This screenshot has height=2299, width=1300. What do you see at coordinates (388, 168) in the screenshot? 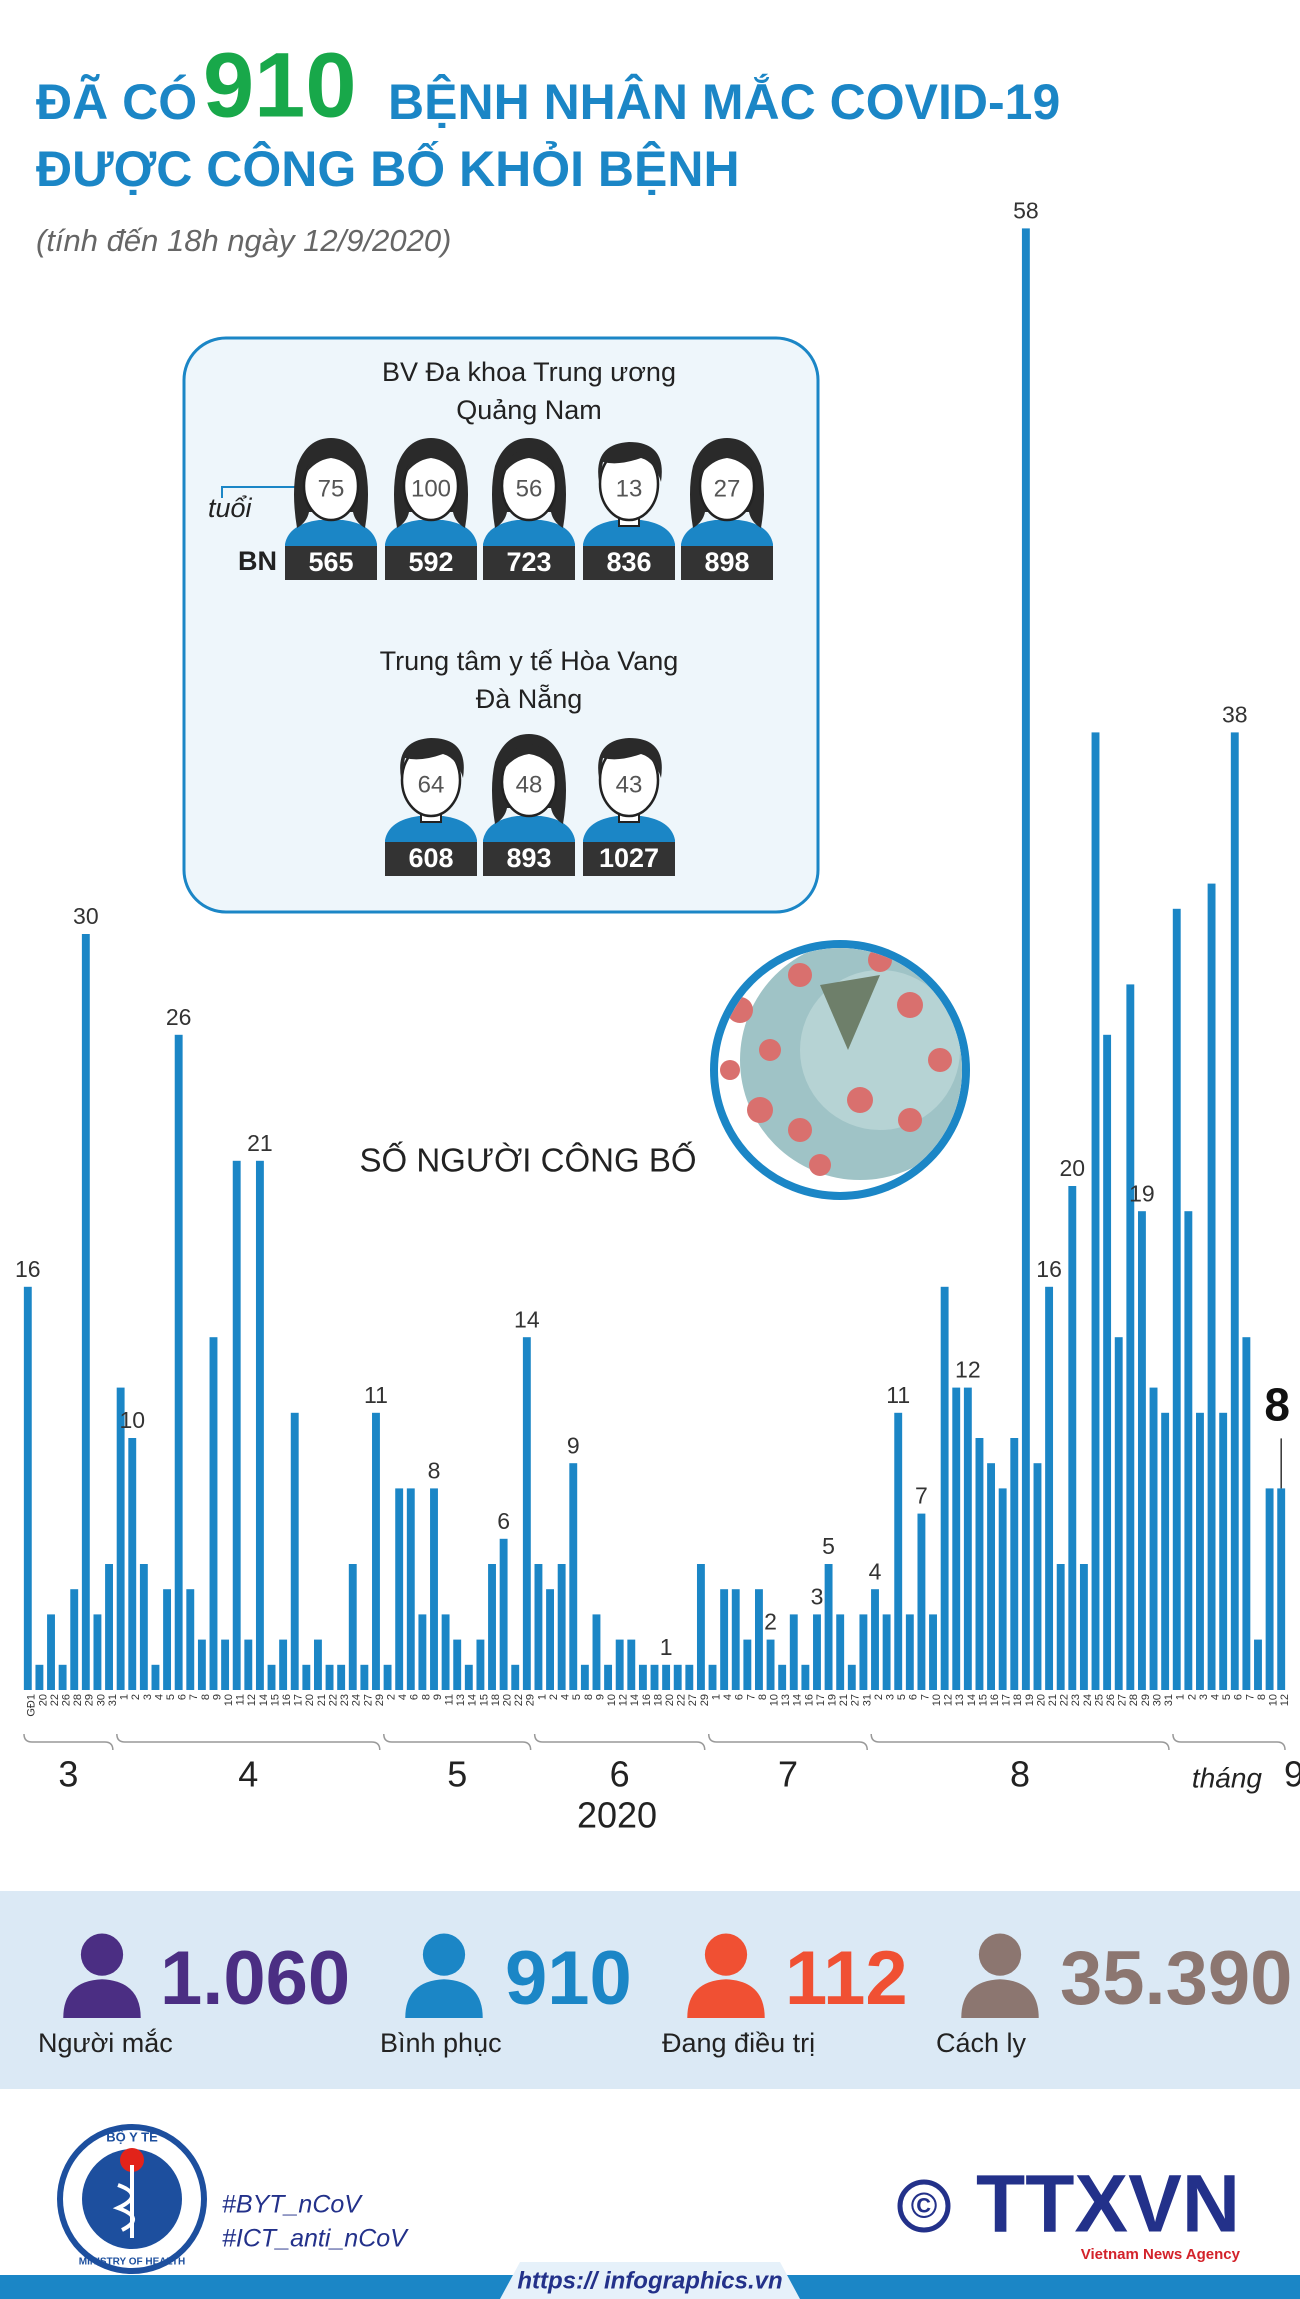
I see `title-line2: ĐƯỢC CÔNG BỐ KHỎI BỆNH` at bounding box center [388, 168].